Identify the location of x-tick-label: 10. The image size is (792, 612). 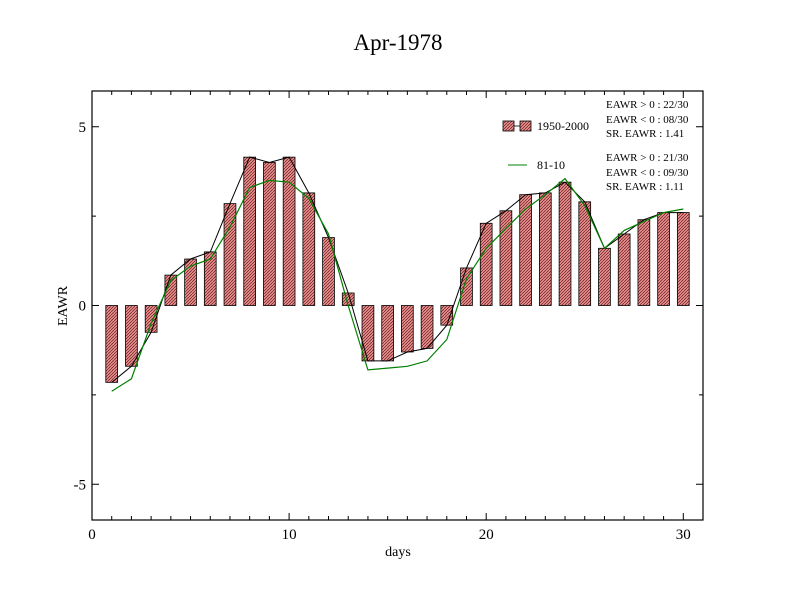
(289, 535).